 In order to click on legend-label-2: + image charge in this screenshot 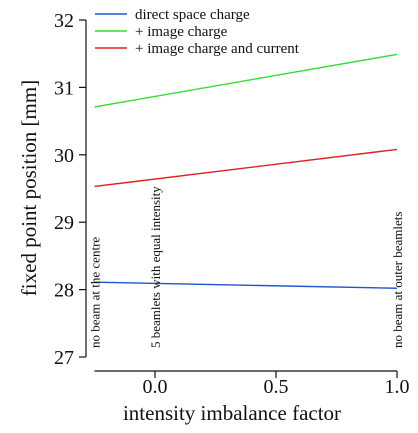, I will do `click(181, 32)`.